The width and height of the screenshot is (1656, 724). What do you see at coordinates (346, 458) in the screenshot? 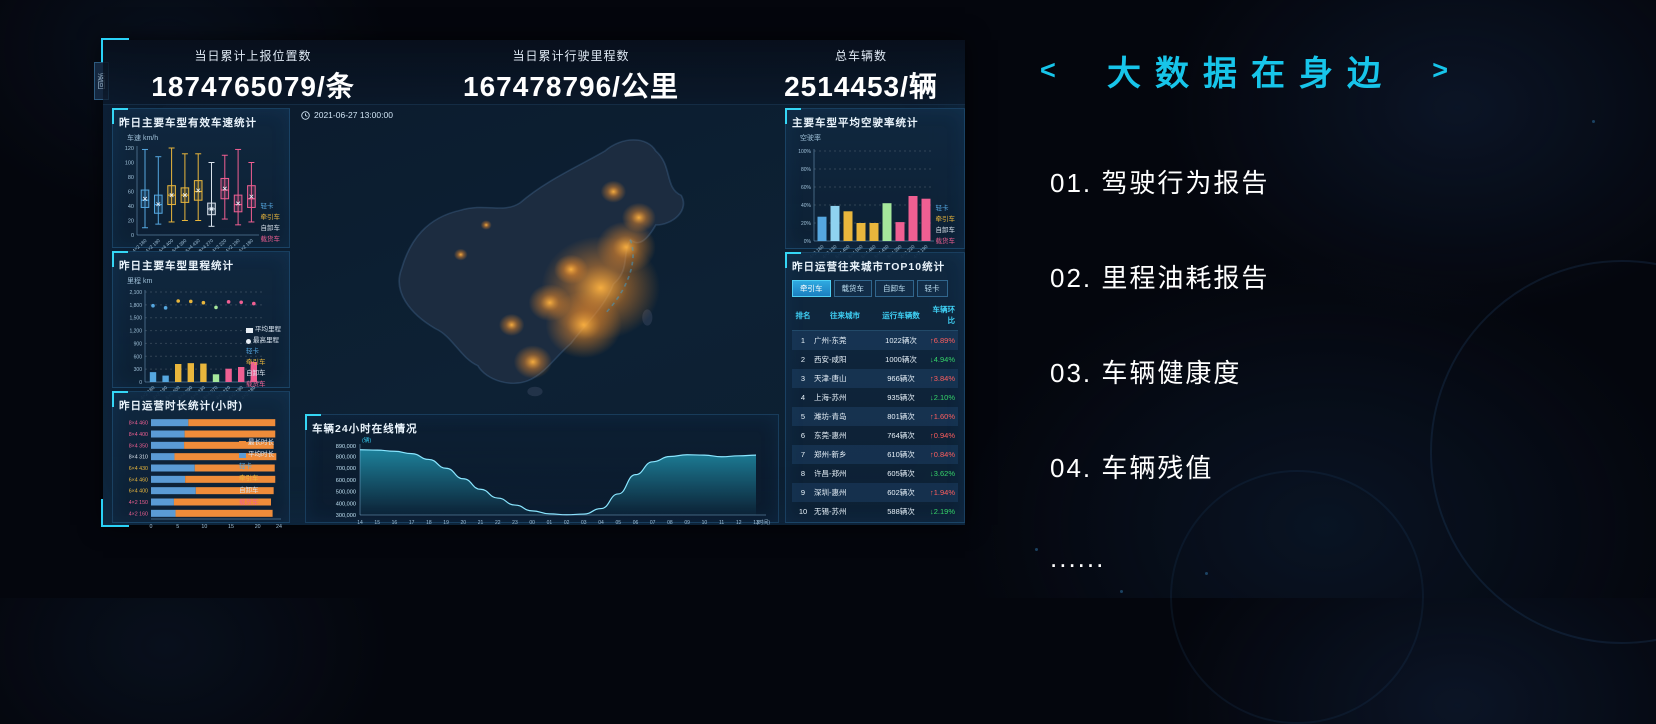
I see `svg-text: 800,000` at bounding box center [346, 458].